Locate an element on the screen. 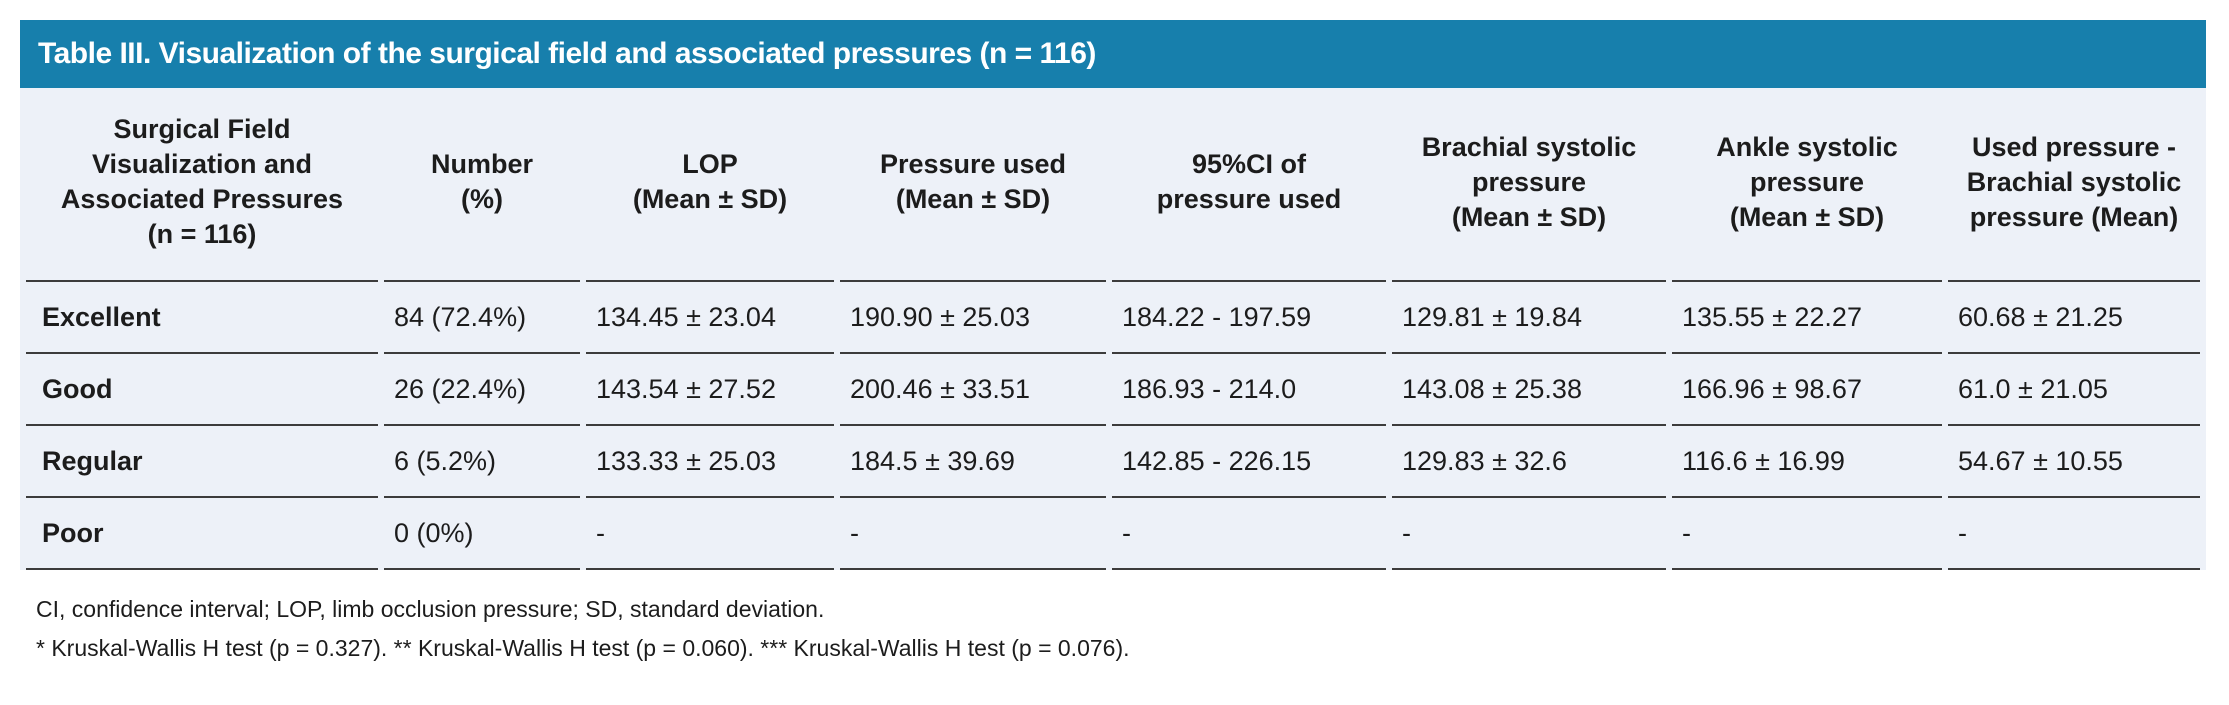 Image resolution: width=2229 pixels, height=705 pixels. column-header-line: Surgical Field is located at coordinates (202, 129).